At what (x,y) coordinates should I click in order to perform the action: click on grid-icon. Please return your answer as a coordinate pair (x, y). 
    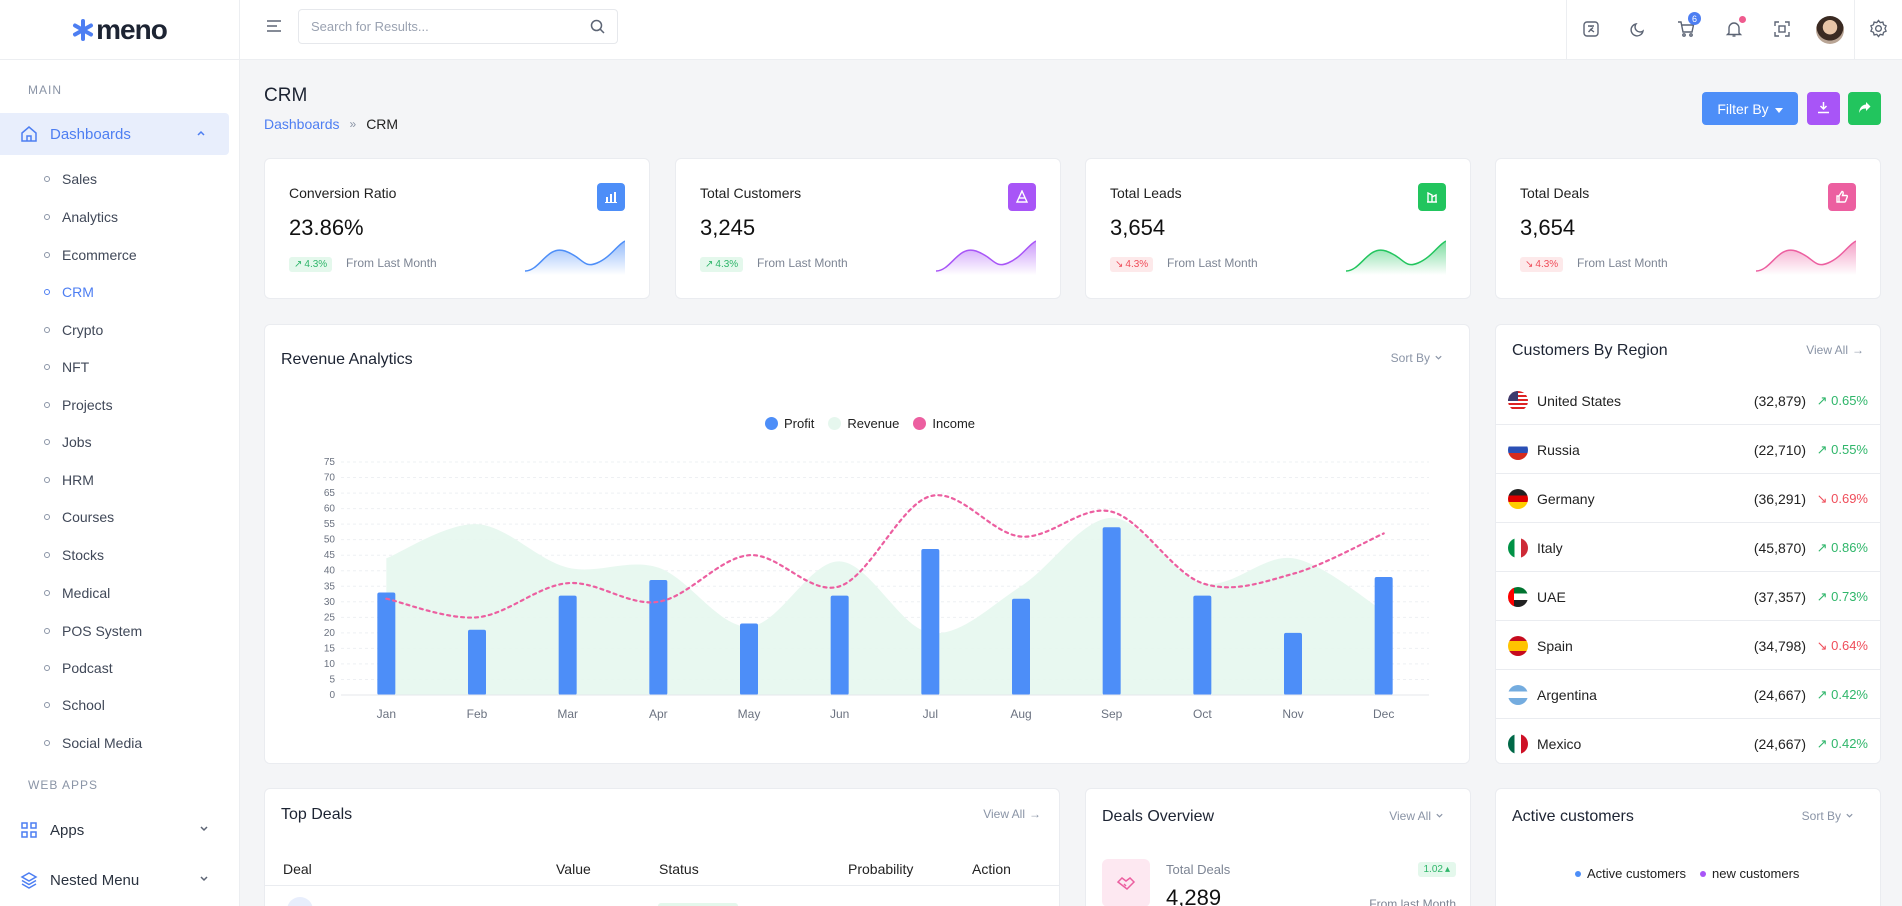
    Looking at the image, I should click on (29, 830).